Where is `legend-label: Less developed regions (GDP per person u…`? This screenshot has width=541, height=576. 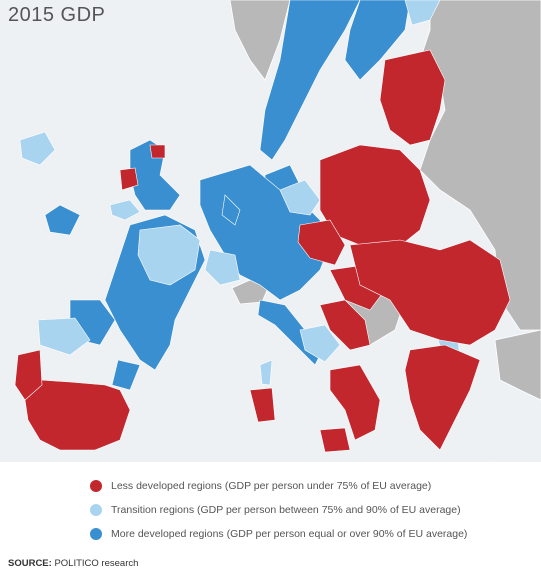
legend-label: Less developed regions (GDP per person u… is located at coordinates (271, 486).